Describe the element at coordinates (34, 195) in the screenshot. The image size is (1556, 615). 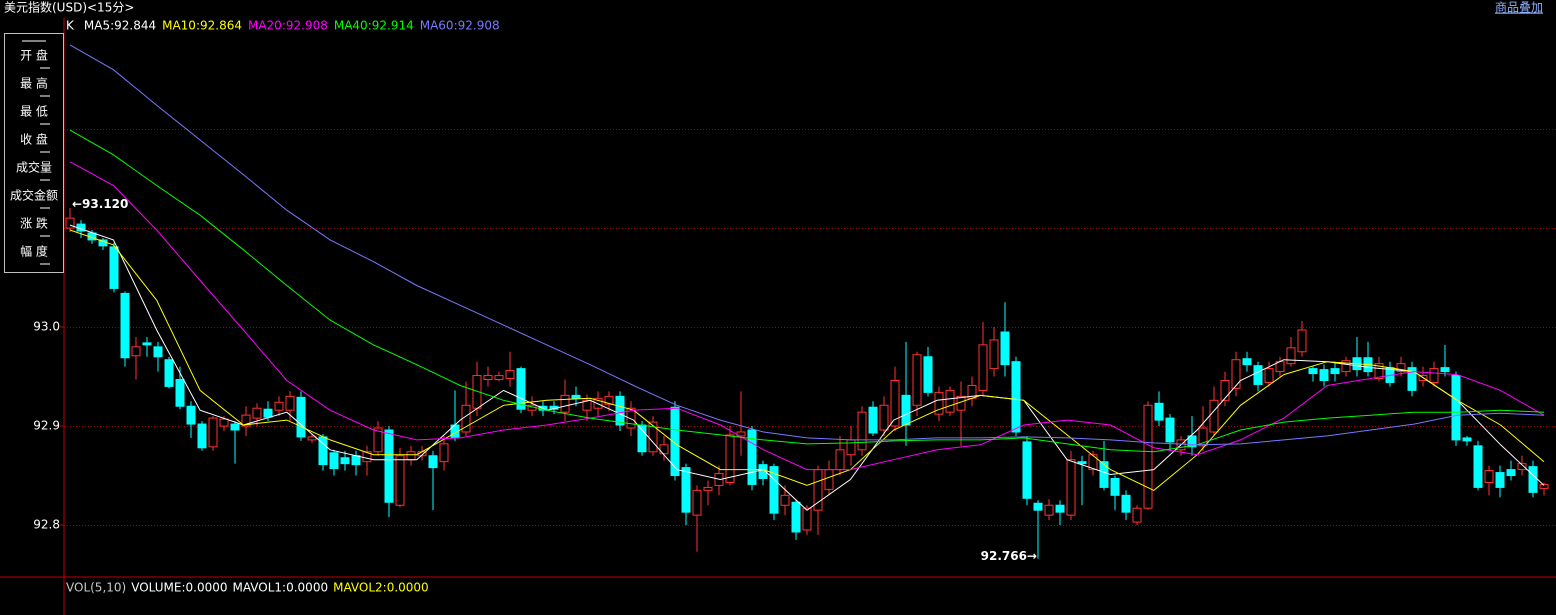
I see `menu-item: 成交金额` at that location.